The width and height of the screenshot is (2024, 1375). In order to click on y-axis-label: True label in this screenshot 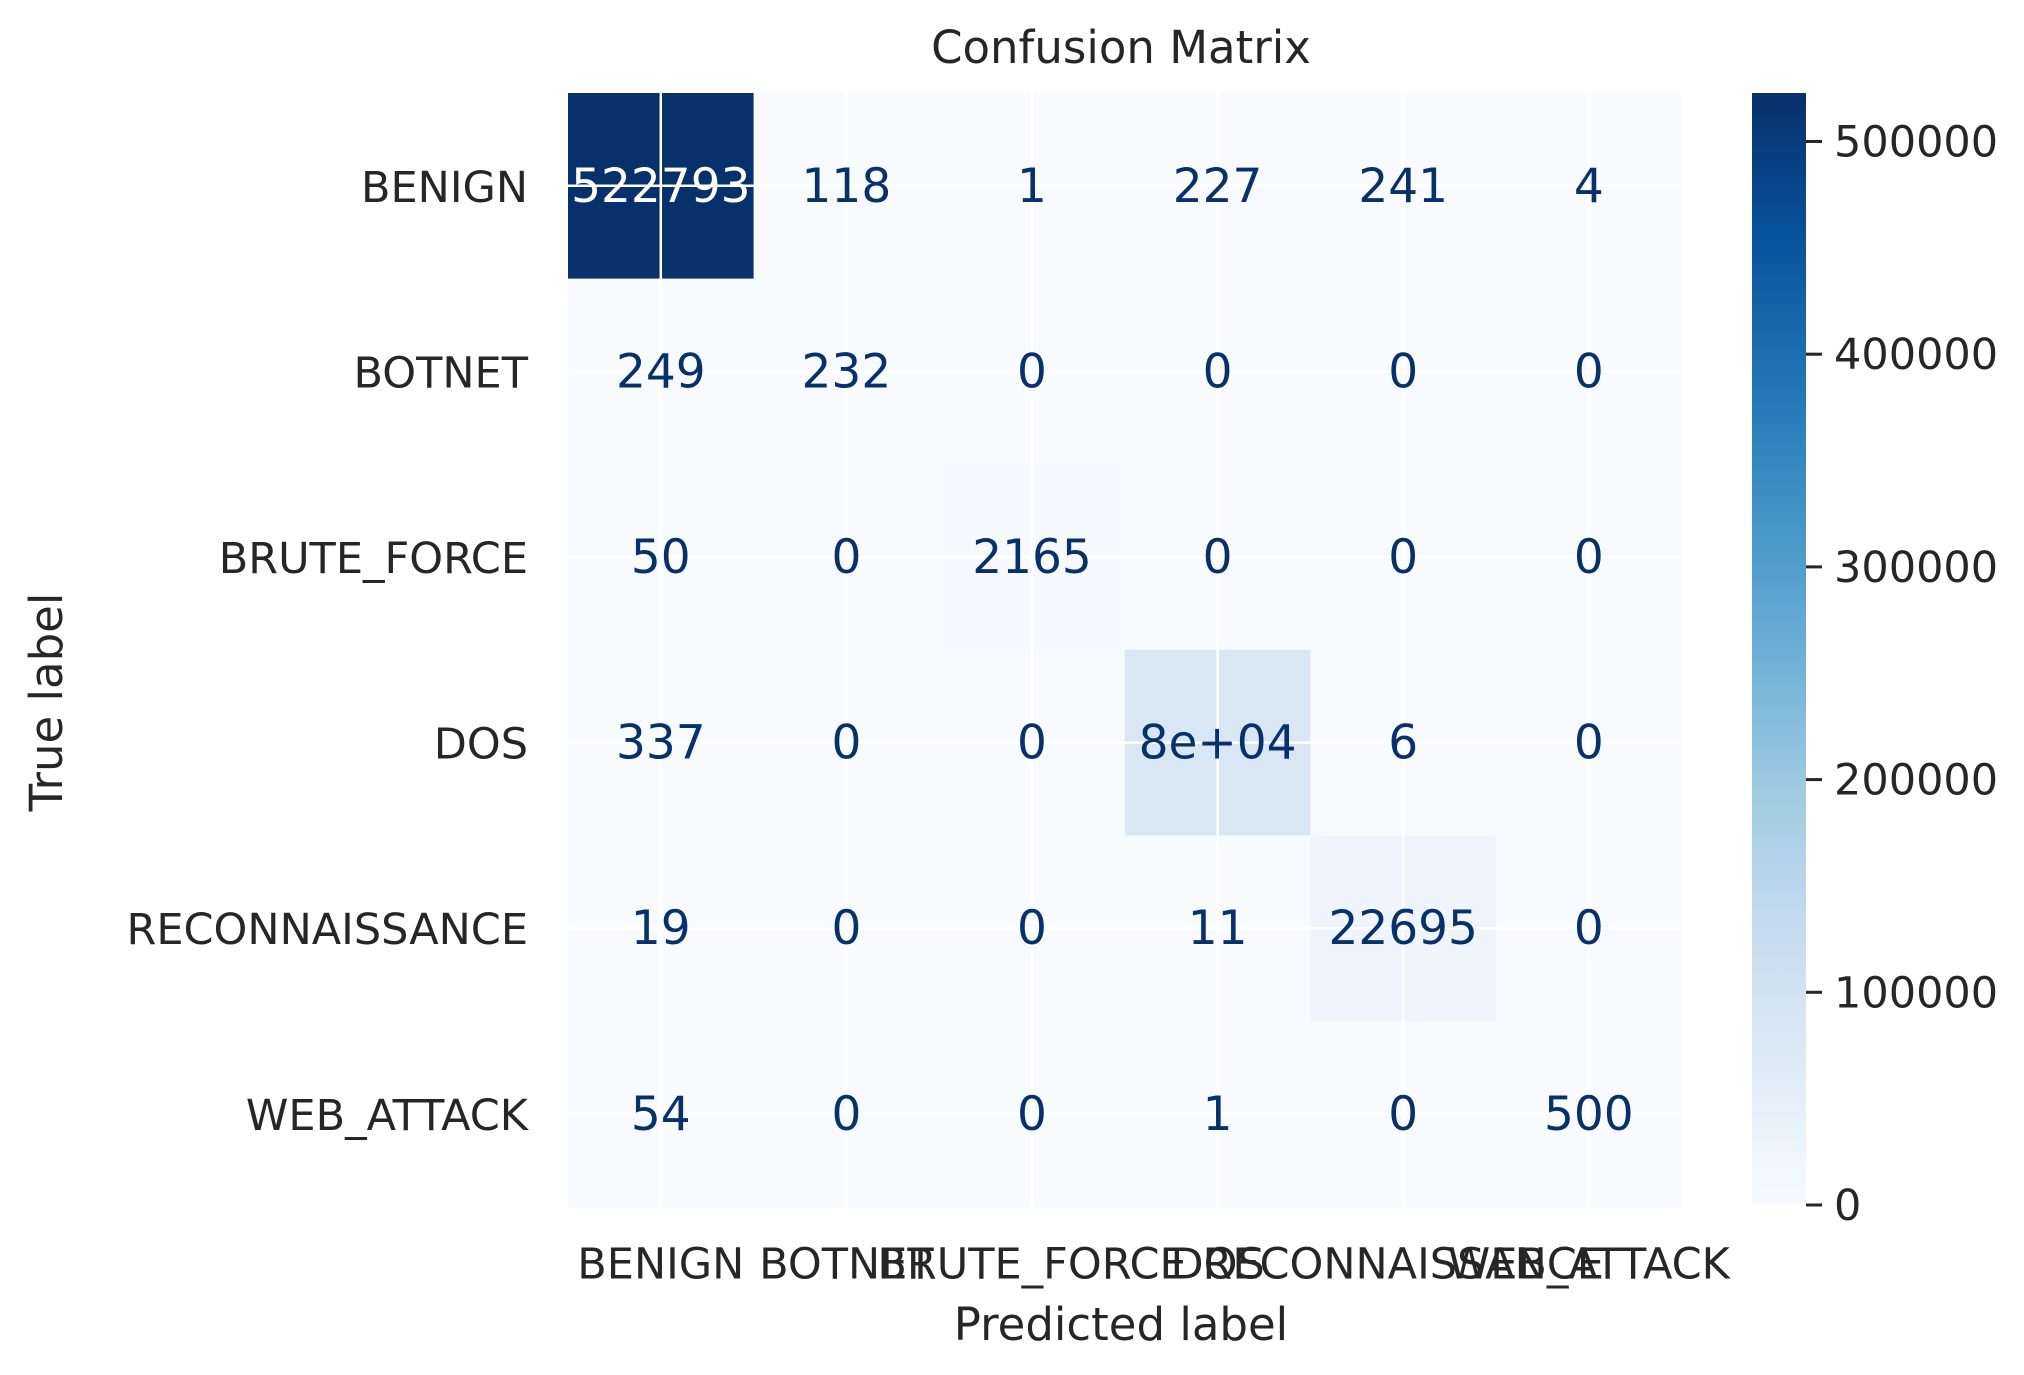, I will do `click(46, 703)`.